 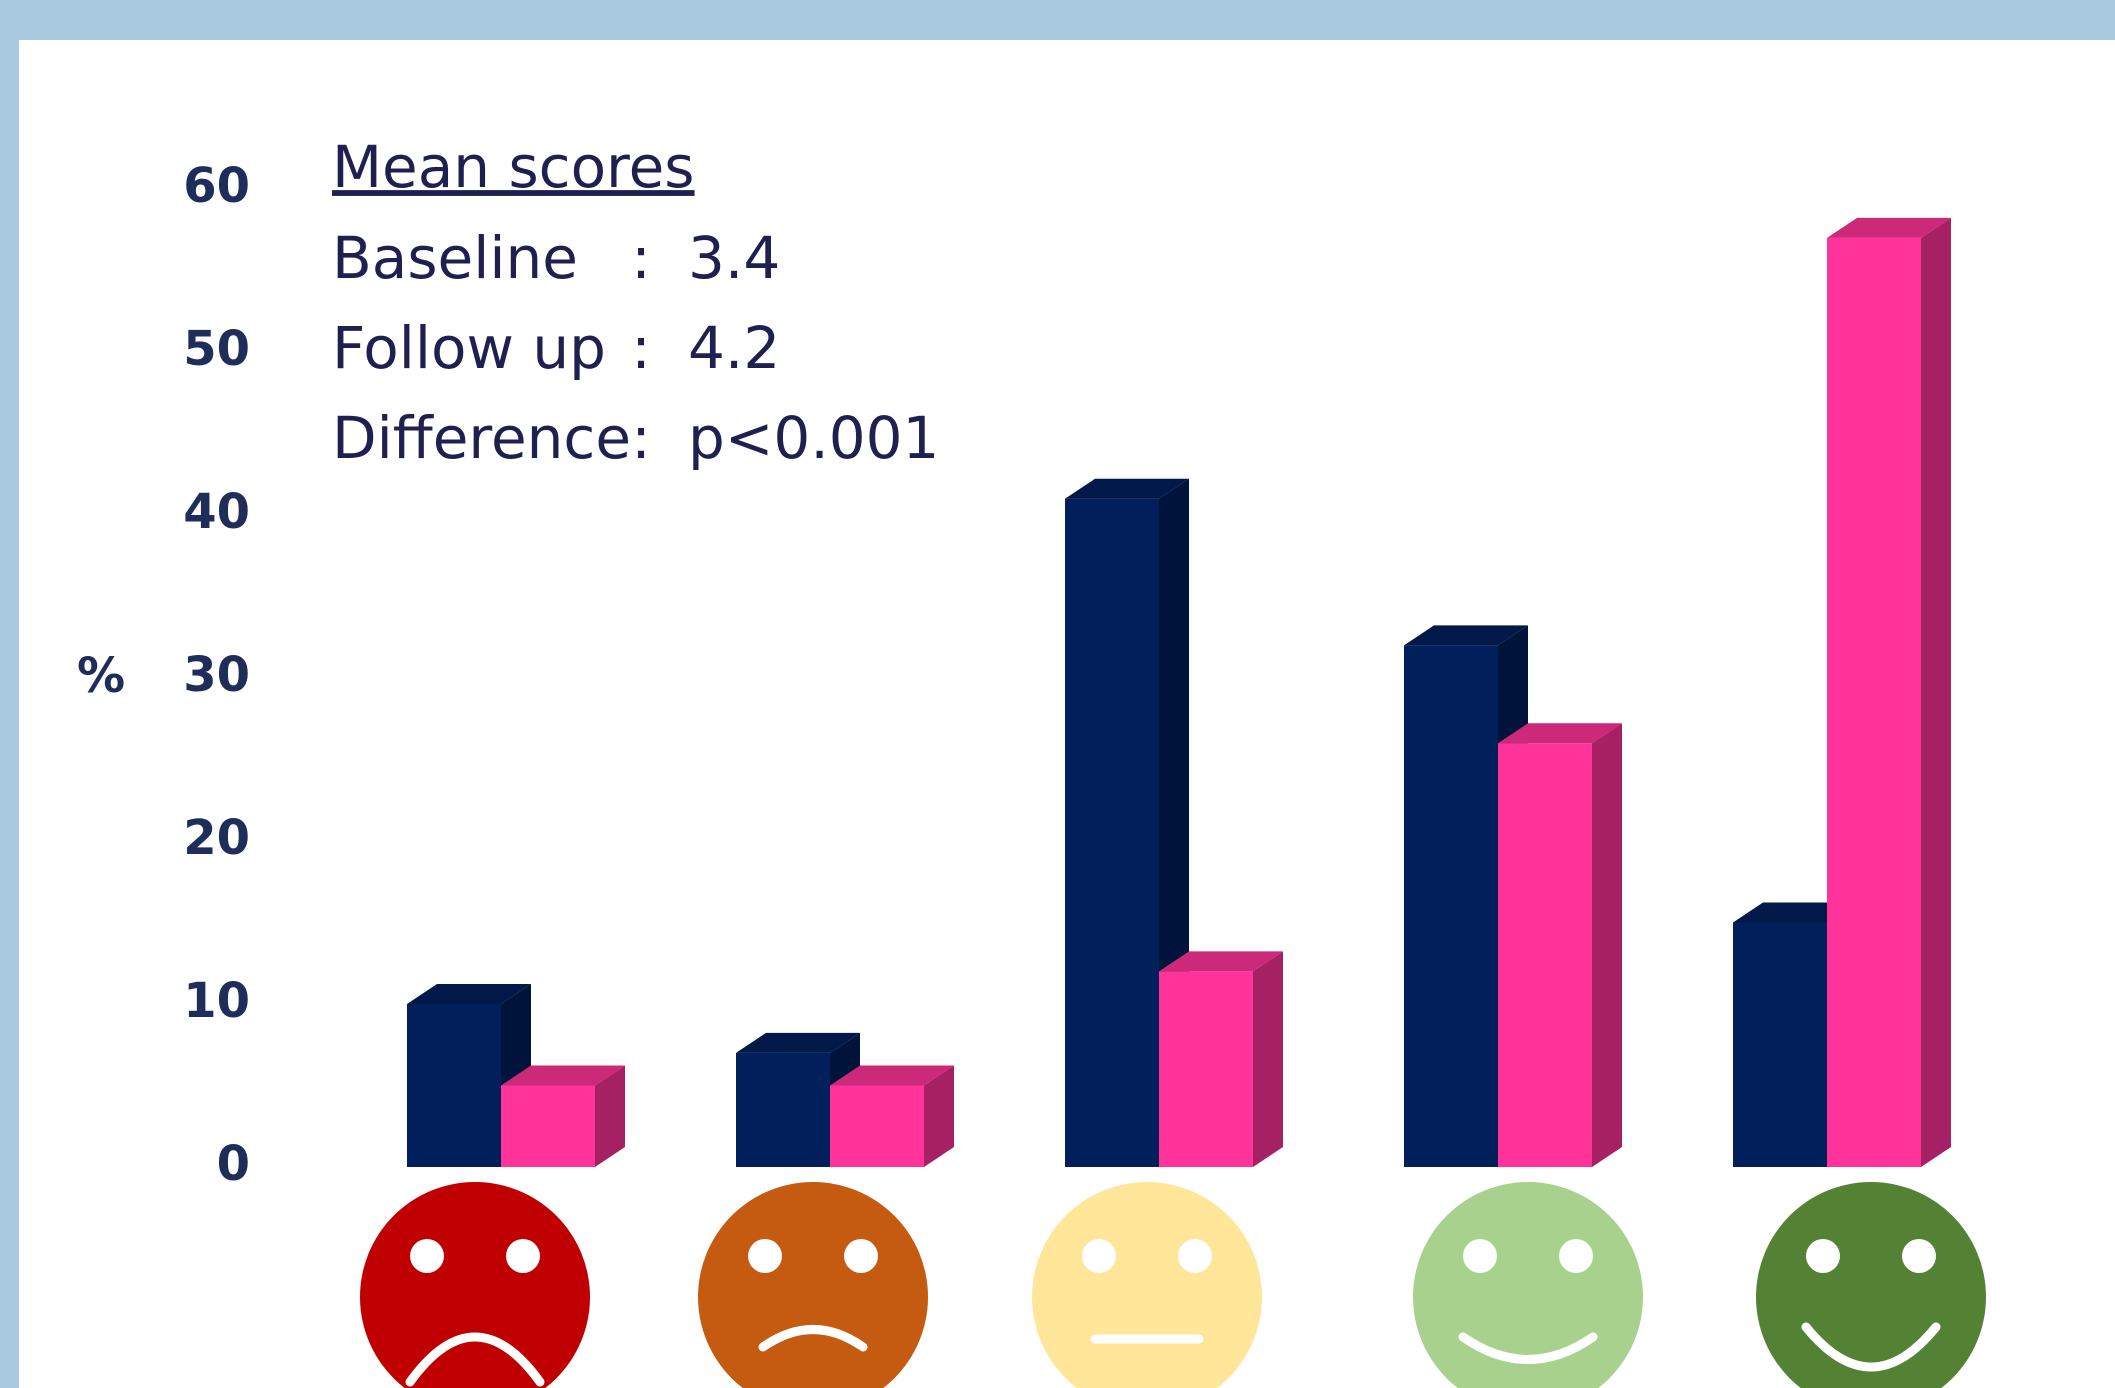 I want to click on annotation-value: 4.2, so click(x=734, y=348).